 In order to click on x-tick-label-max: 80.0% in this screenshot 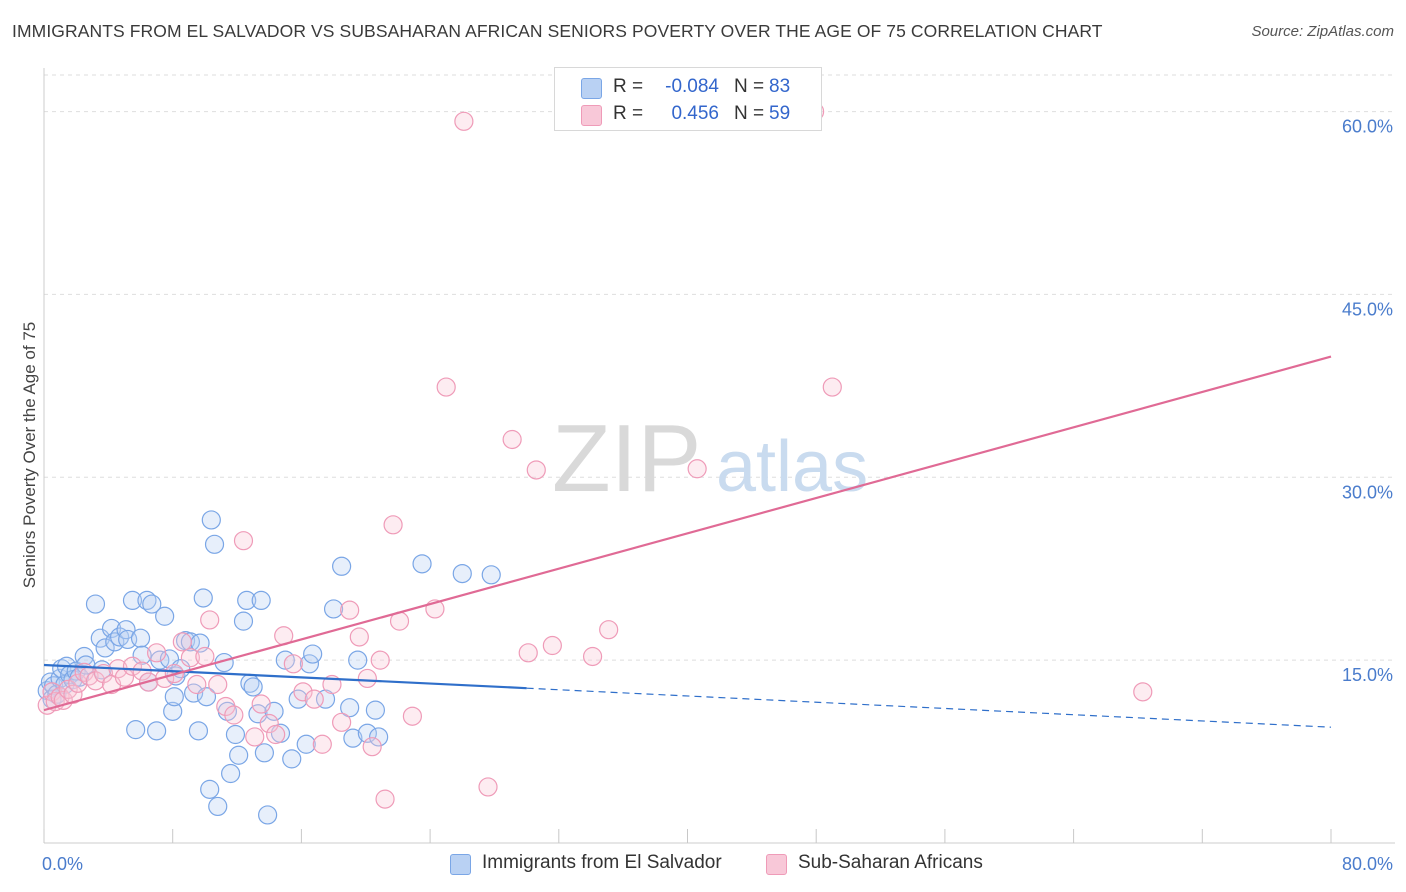, I will do `click(1367, 864)`.